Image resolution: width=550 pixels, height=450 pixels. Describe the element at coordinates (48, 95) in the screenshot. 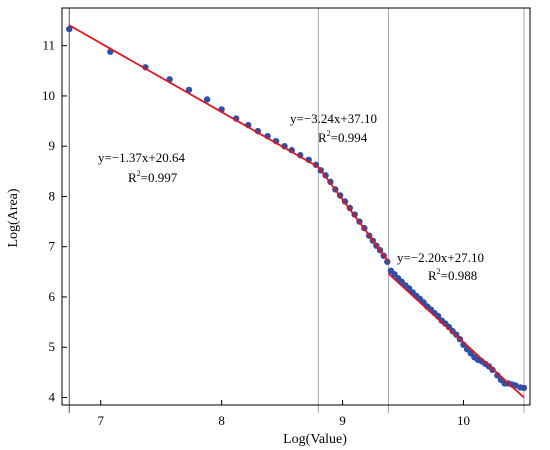

I see `y-tick-label: 10` at that location.